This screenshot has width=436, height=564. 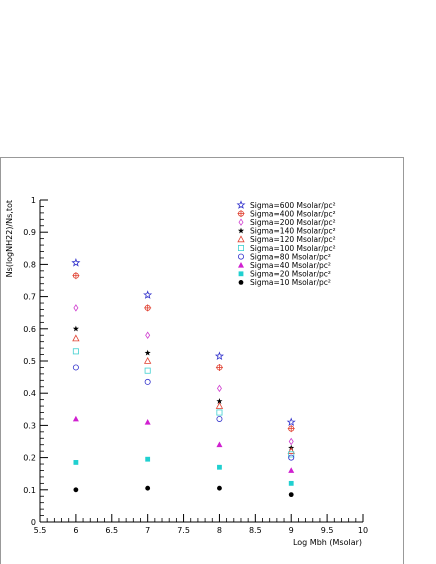 What do you see at coordinates (9, 238) in the screenshot?
I see `y-axis-label: Ns(logNH22)/Ns,tot` at bounding box center [9, 238].